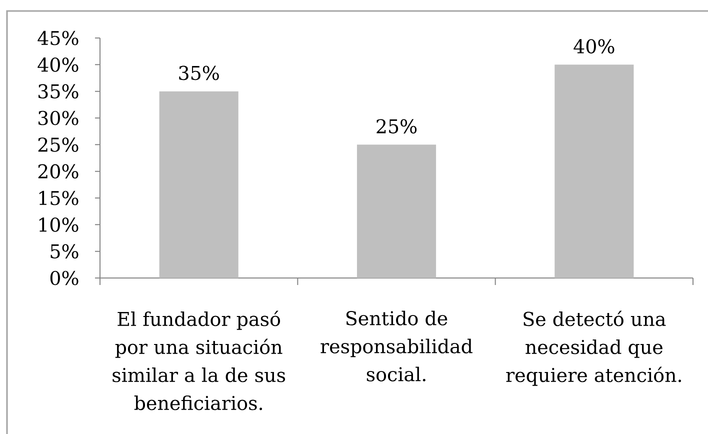 Image resolution: width=708 pixels, height=434 pixels. Describe the element at coordinates (58, 171) in the screenshot. I see `y-tick-label: 20%` at that location.